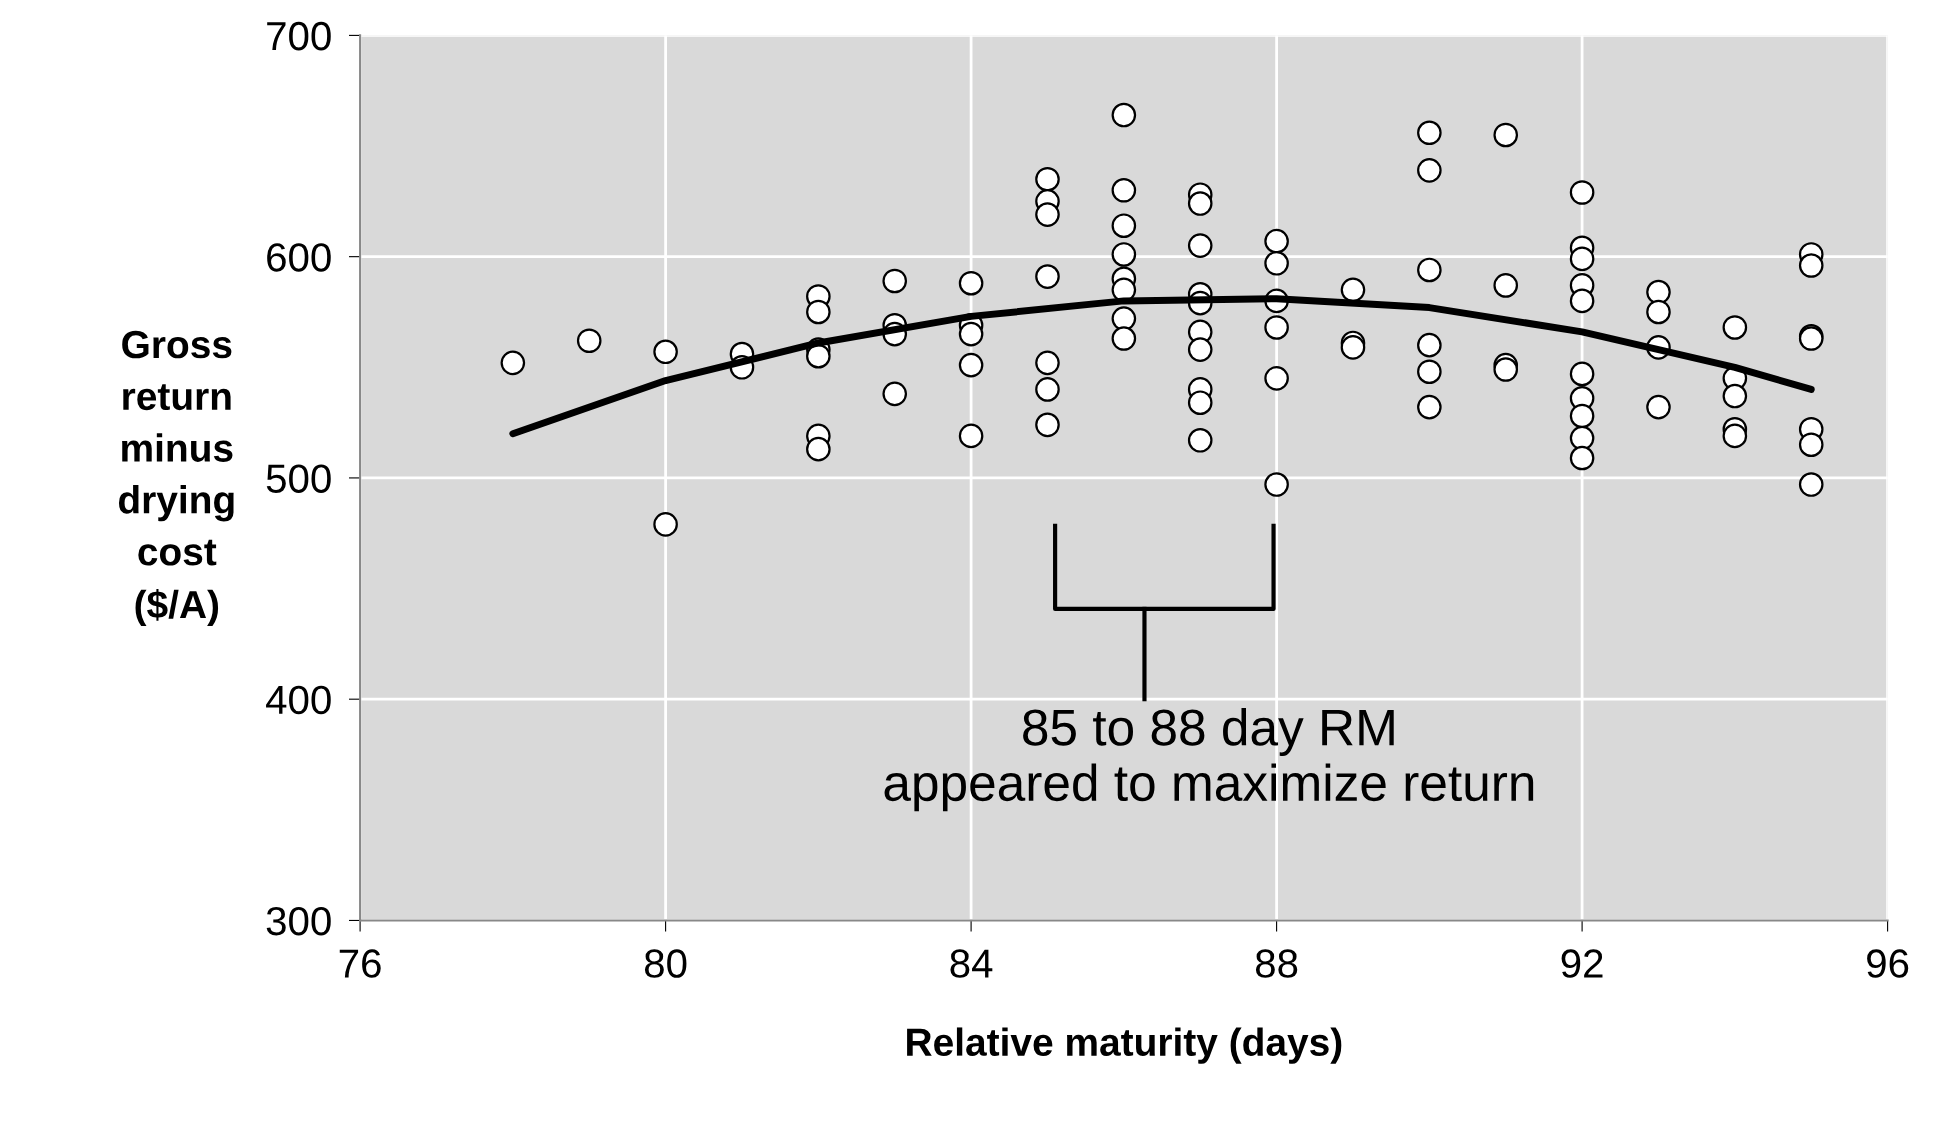  Describe the element at coordinates (298, 700) in the screenshot. I see `y-tick-label: 400` at that location.